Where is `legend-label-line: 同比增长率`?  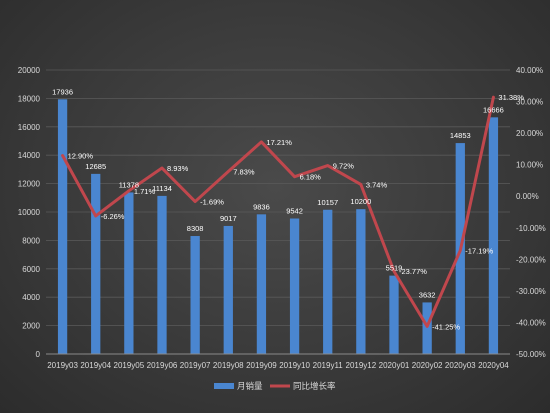 legend-label-line: 同比增长率 is located at coordinates (314, 386).